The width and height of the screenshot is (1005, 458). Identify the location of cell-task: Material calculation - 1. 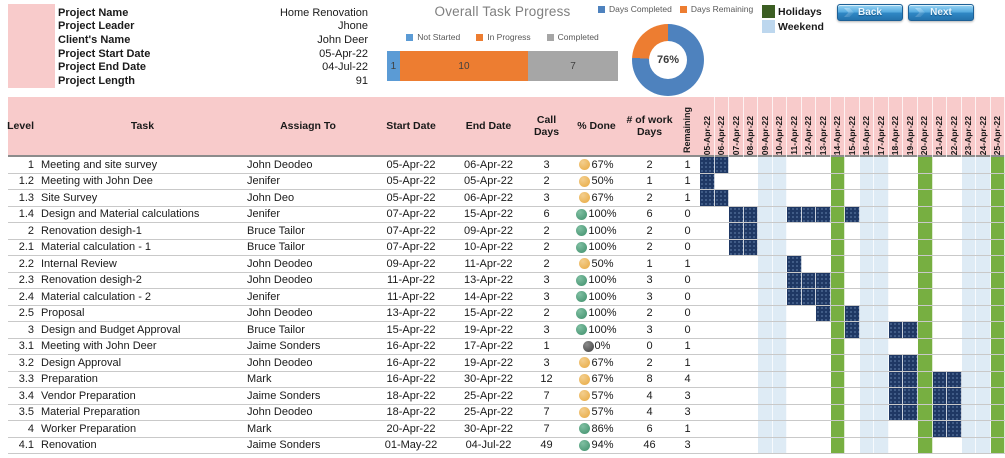
(96, 247).